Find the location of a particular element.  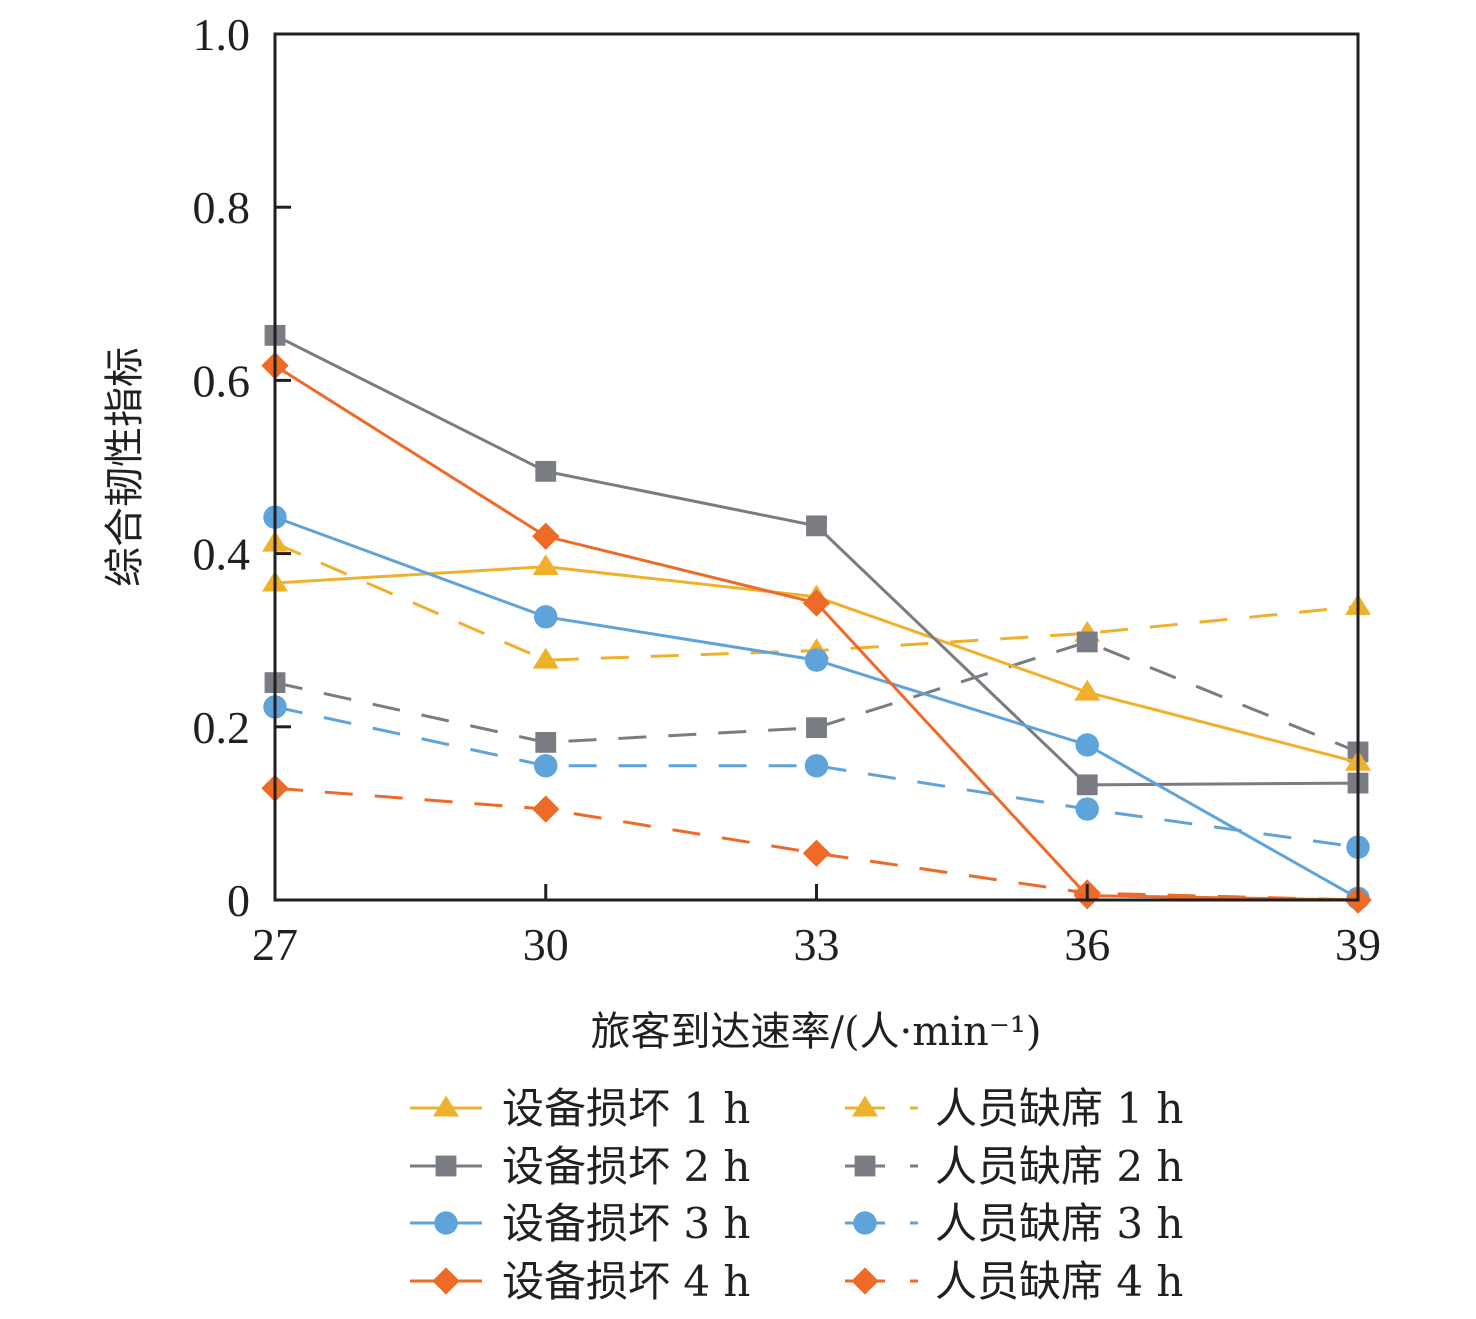

legend-label: 人员缺席 3 h is located at coordinates (1059, 1223).